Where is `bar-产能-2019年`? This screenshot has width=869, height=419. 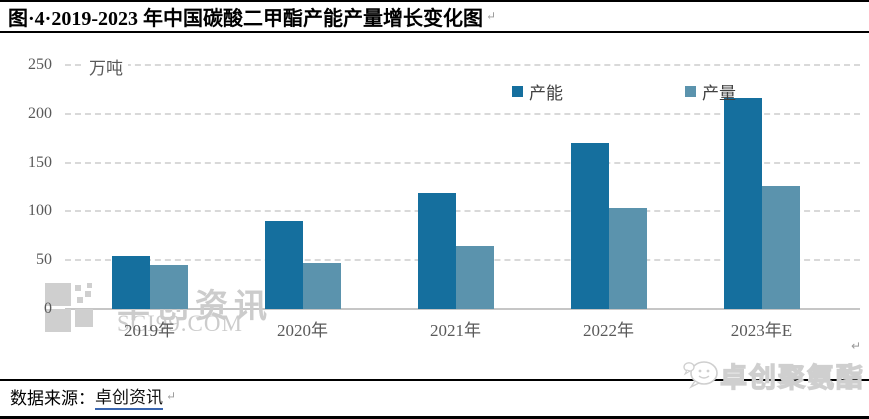 bar-产能-2019年 is located at coordinates (130, 282).